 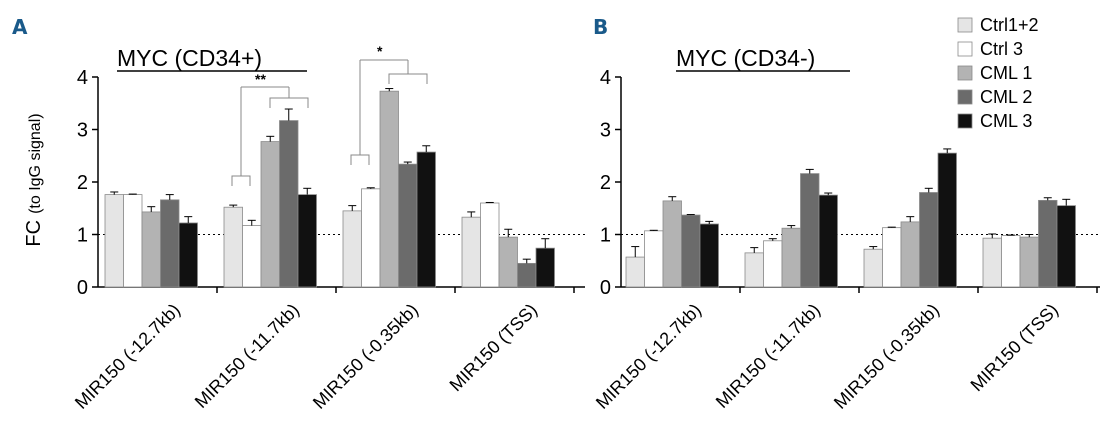 I want to click on panel-a-x-tick-label: MIR150 (-12.7kb), so click(x=127, y=356).